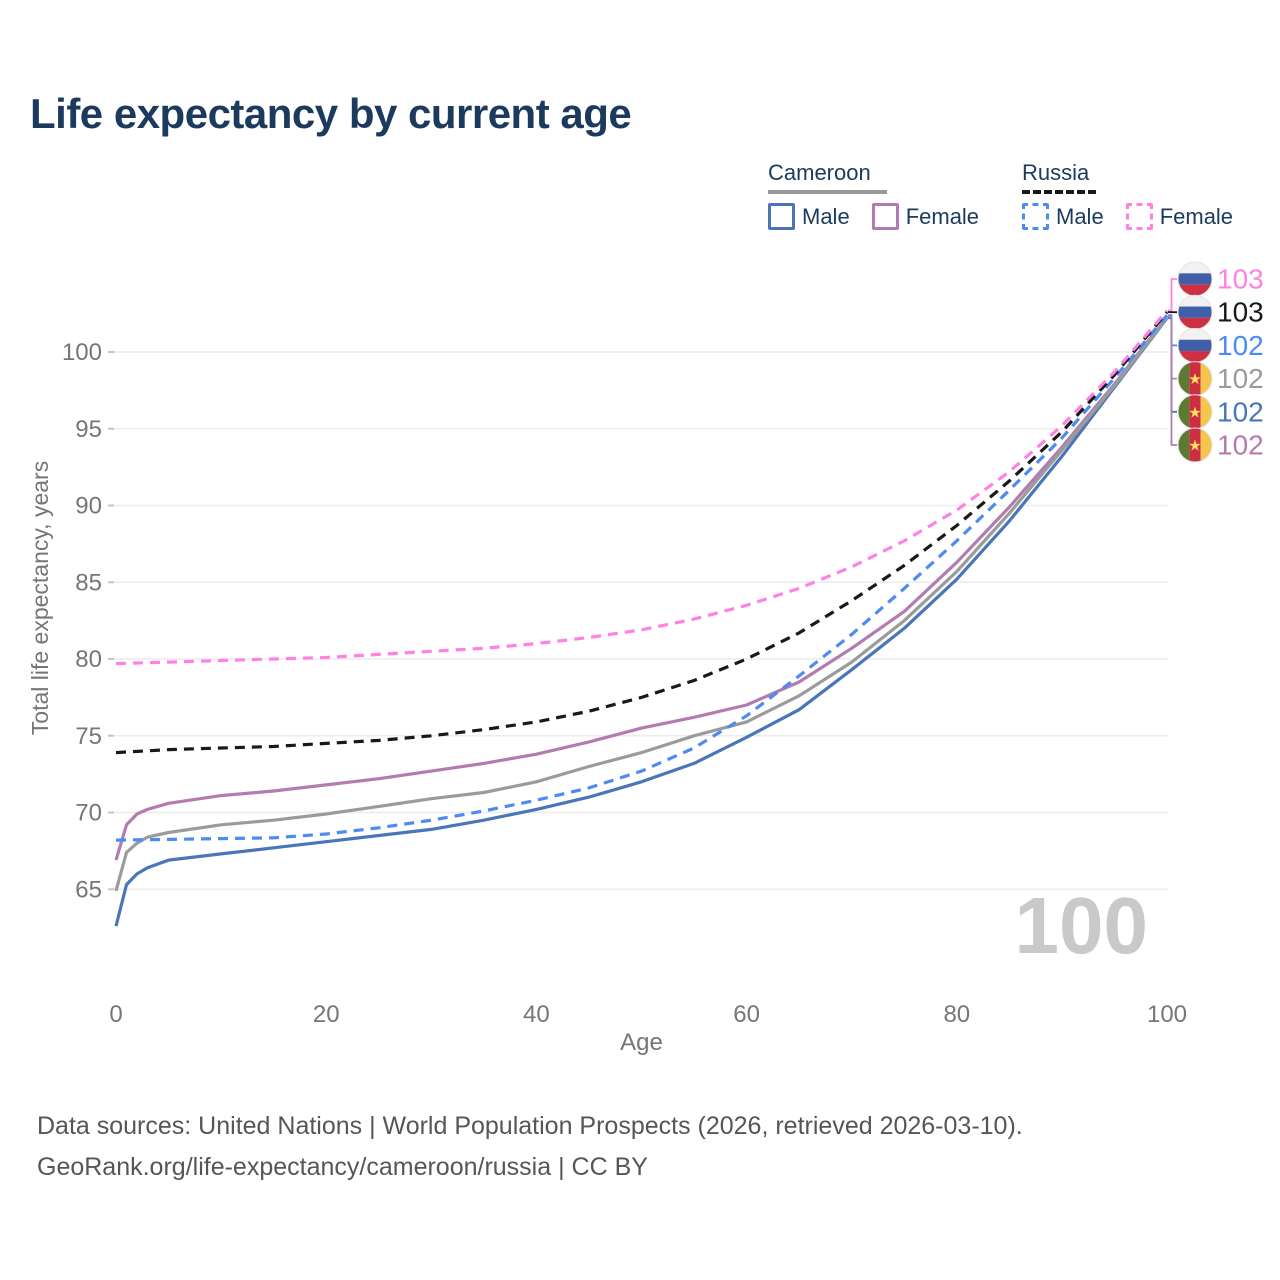 Image resolution: width=1280 pixels, height=1280 pixels. What do you see at coordinates (88, 506) in the screenshot?
I see `y-tick-label: 90` at bounding box center [88, 506].